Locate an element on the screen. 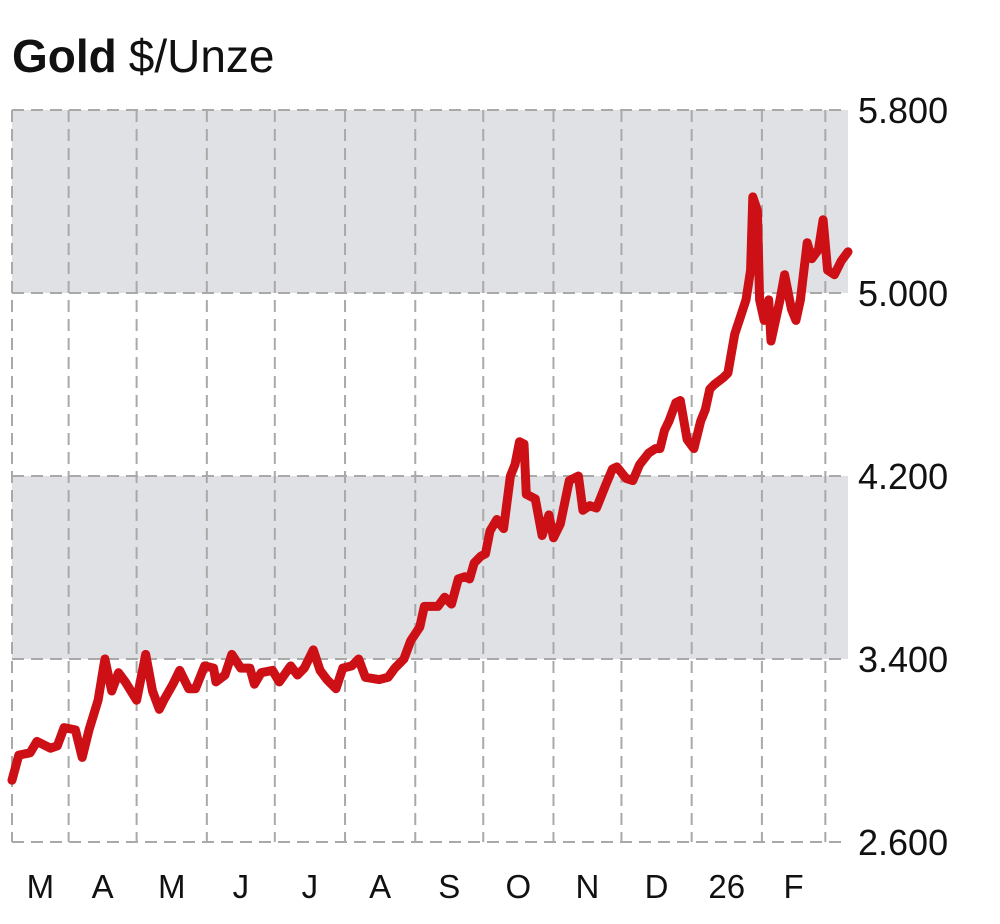  y-tick-label: 2.600 is located at coordinates (903, 842).